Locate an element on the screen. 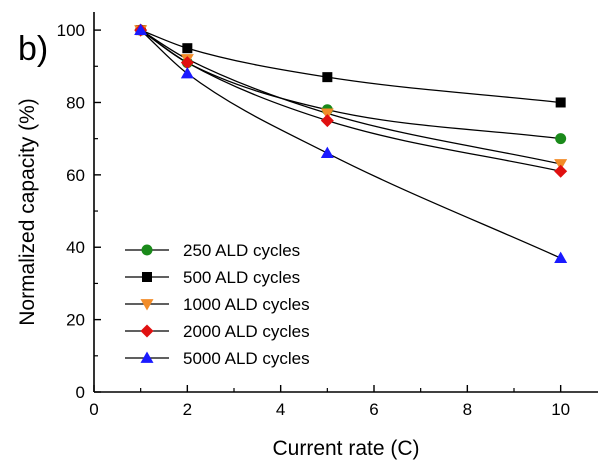  y-tick-label: 100 is located at coordinates (71, 30).